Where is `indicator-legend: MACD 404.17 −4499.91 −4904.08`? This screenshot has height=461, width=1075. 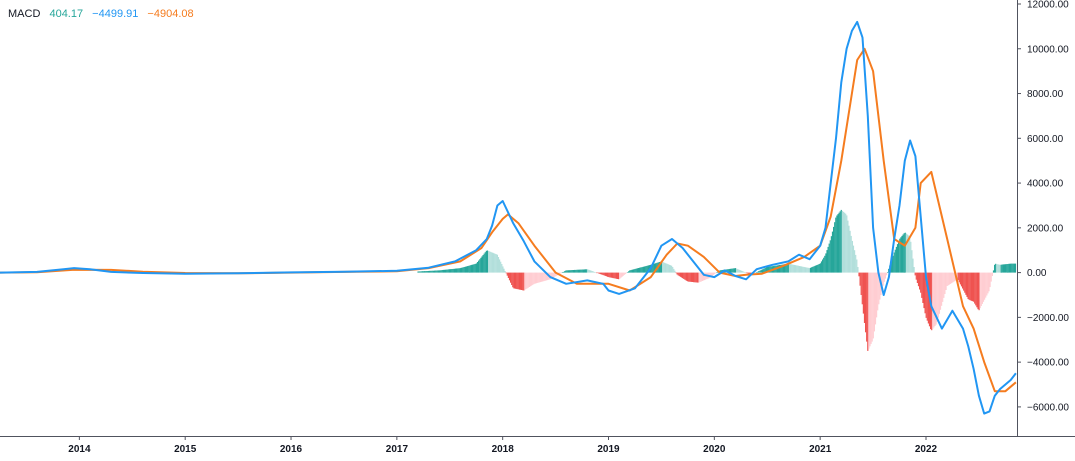 indicator-legend: MACD 404.17 −4499.91 −4904.08 is located at coordinates (104, 14).